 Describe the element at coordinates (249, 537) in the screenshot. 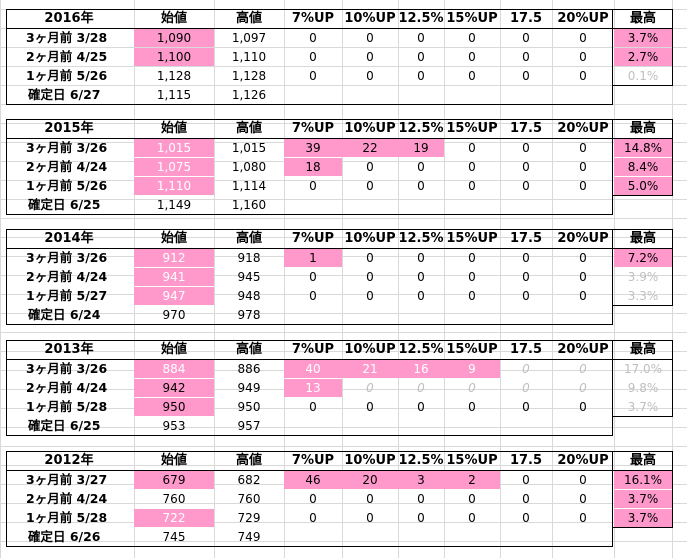

I see `data-cell: 749` at that location.